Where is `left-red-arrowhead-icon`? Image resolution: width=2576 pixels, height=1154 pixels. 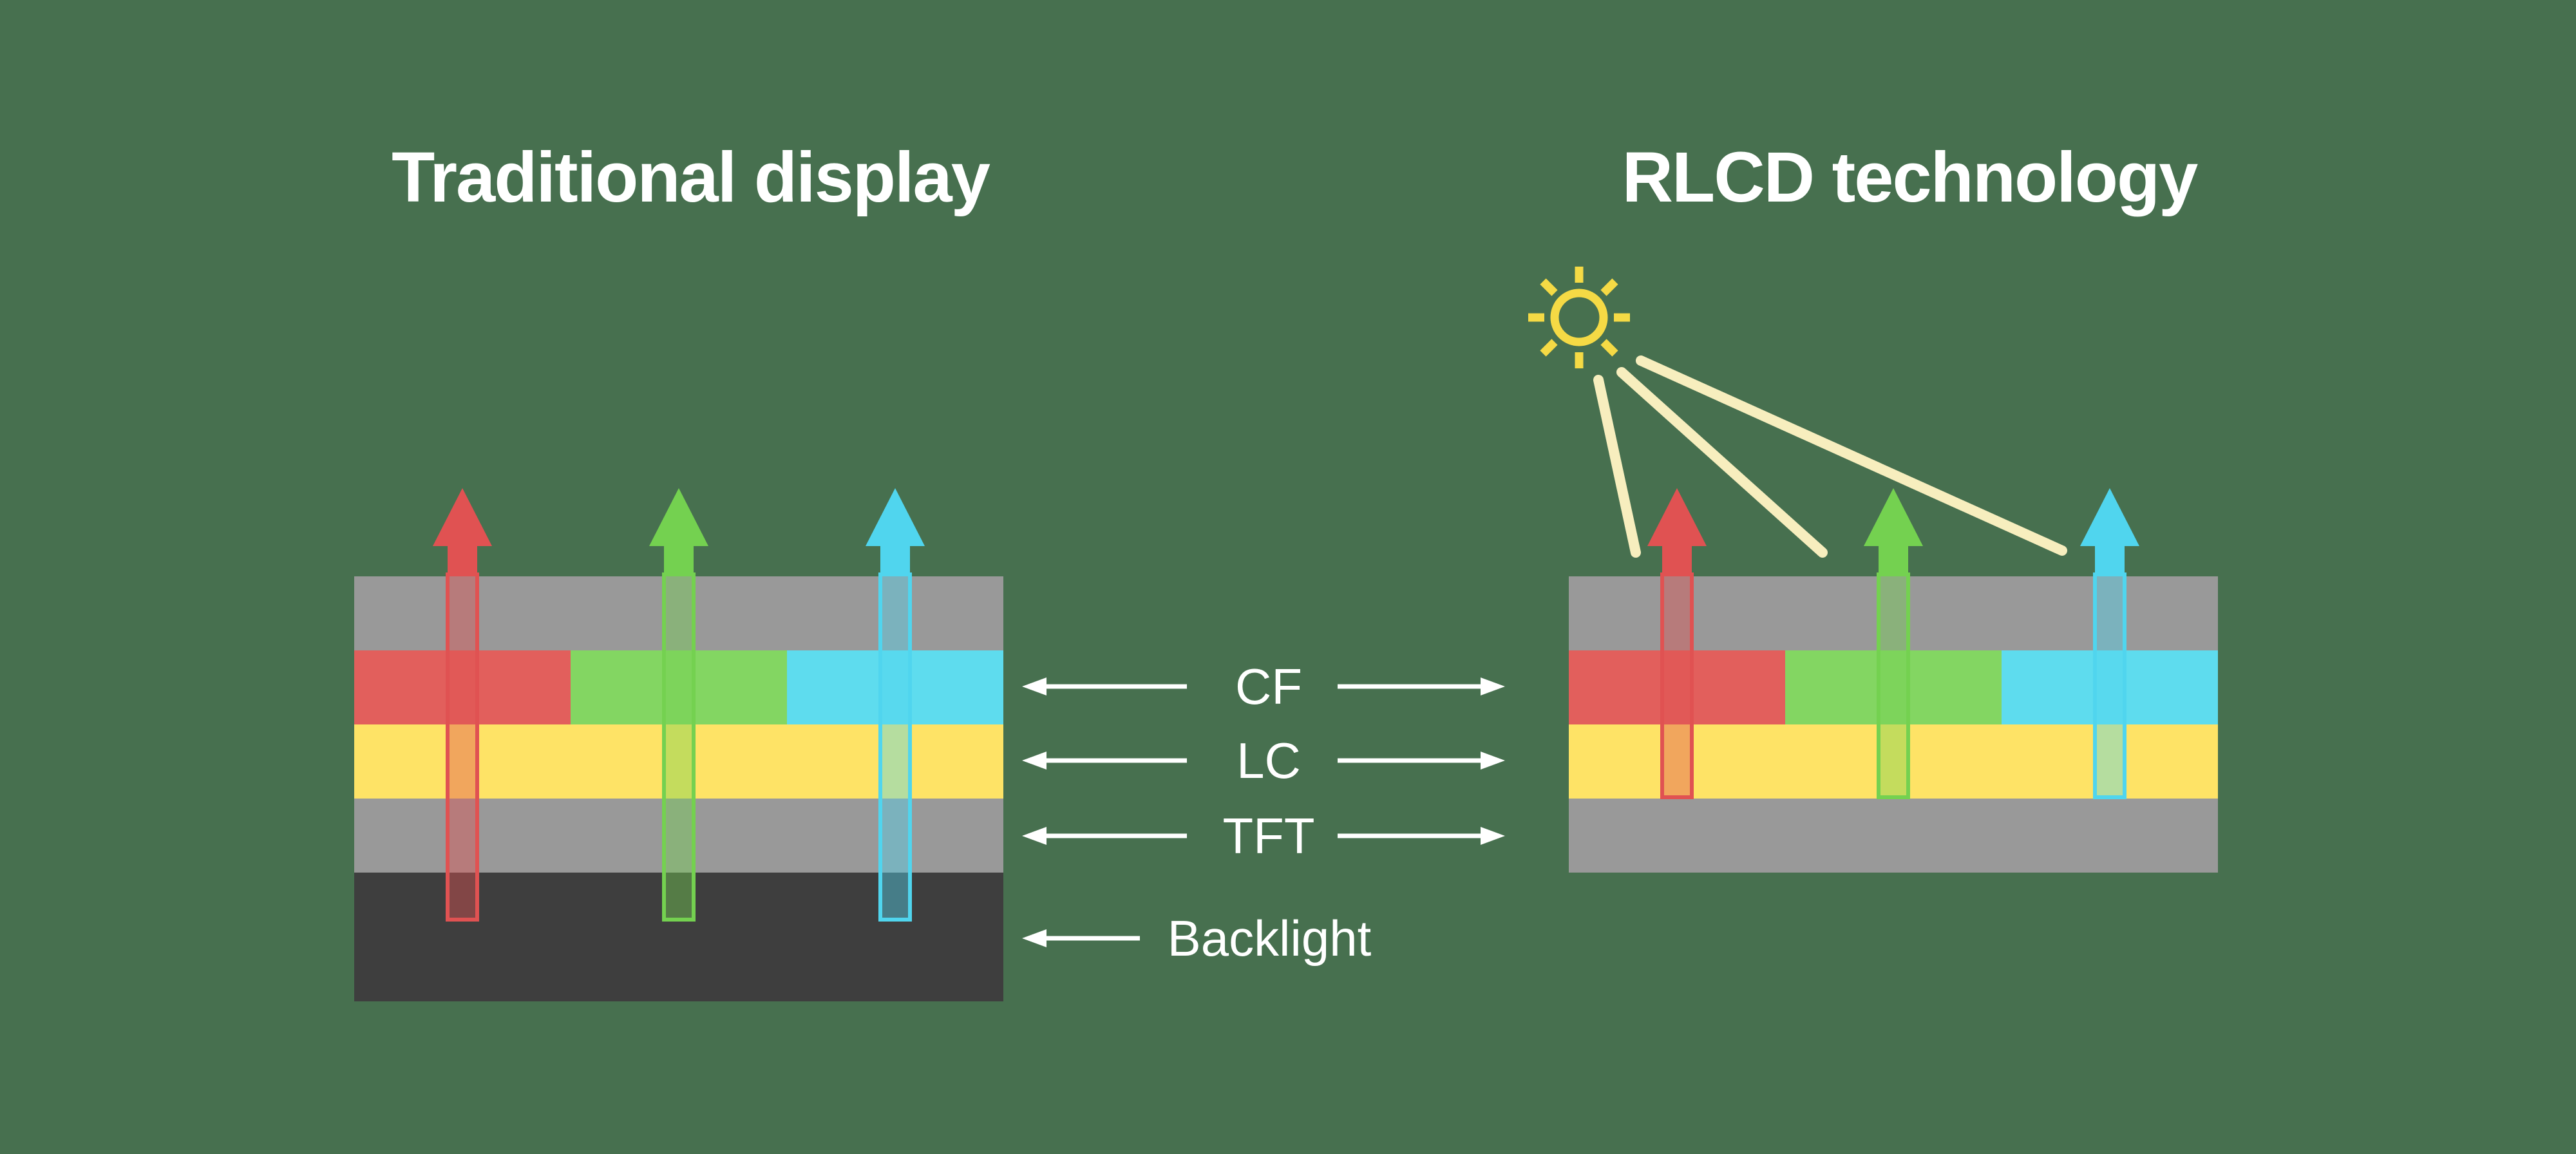
left-red-arrowhead-icon is located at coordinates (463, 532).